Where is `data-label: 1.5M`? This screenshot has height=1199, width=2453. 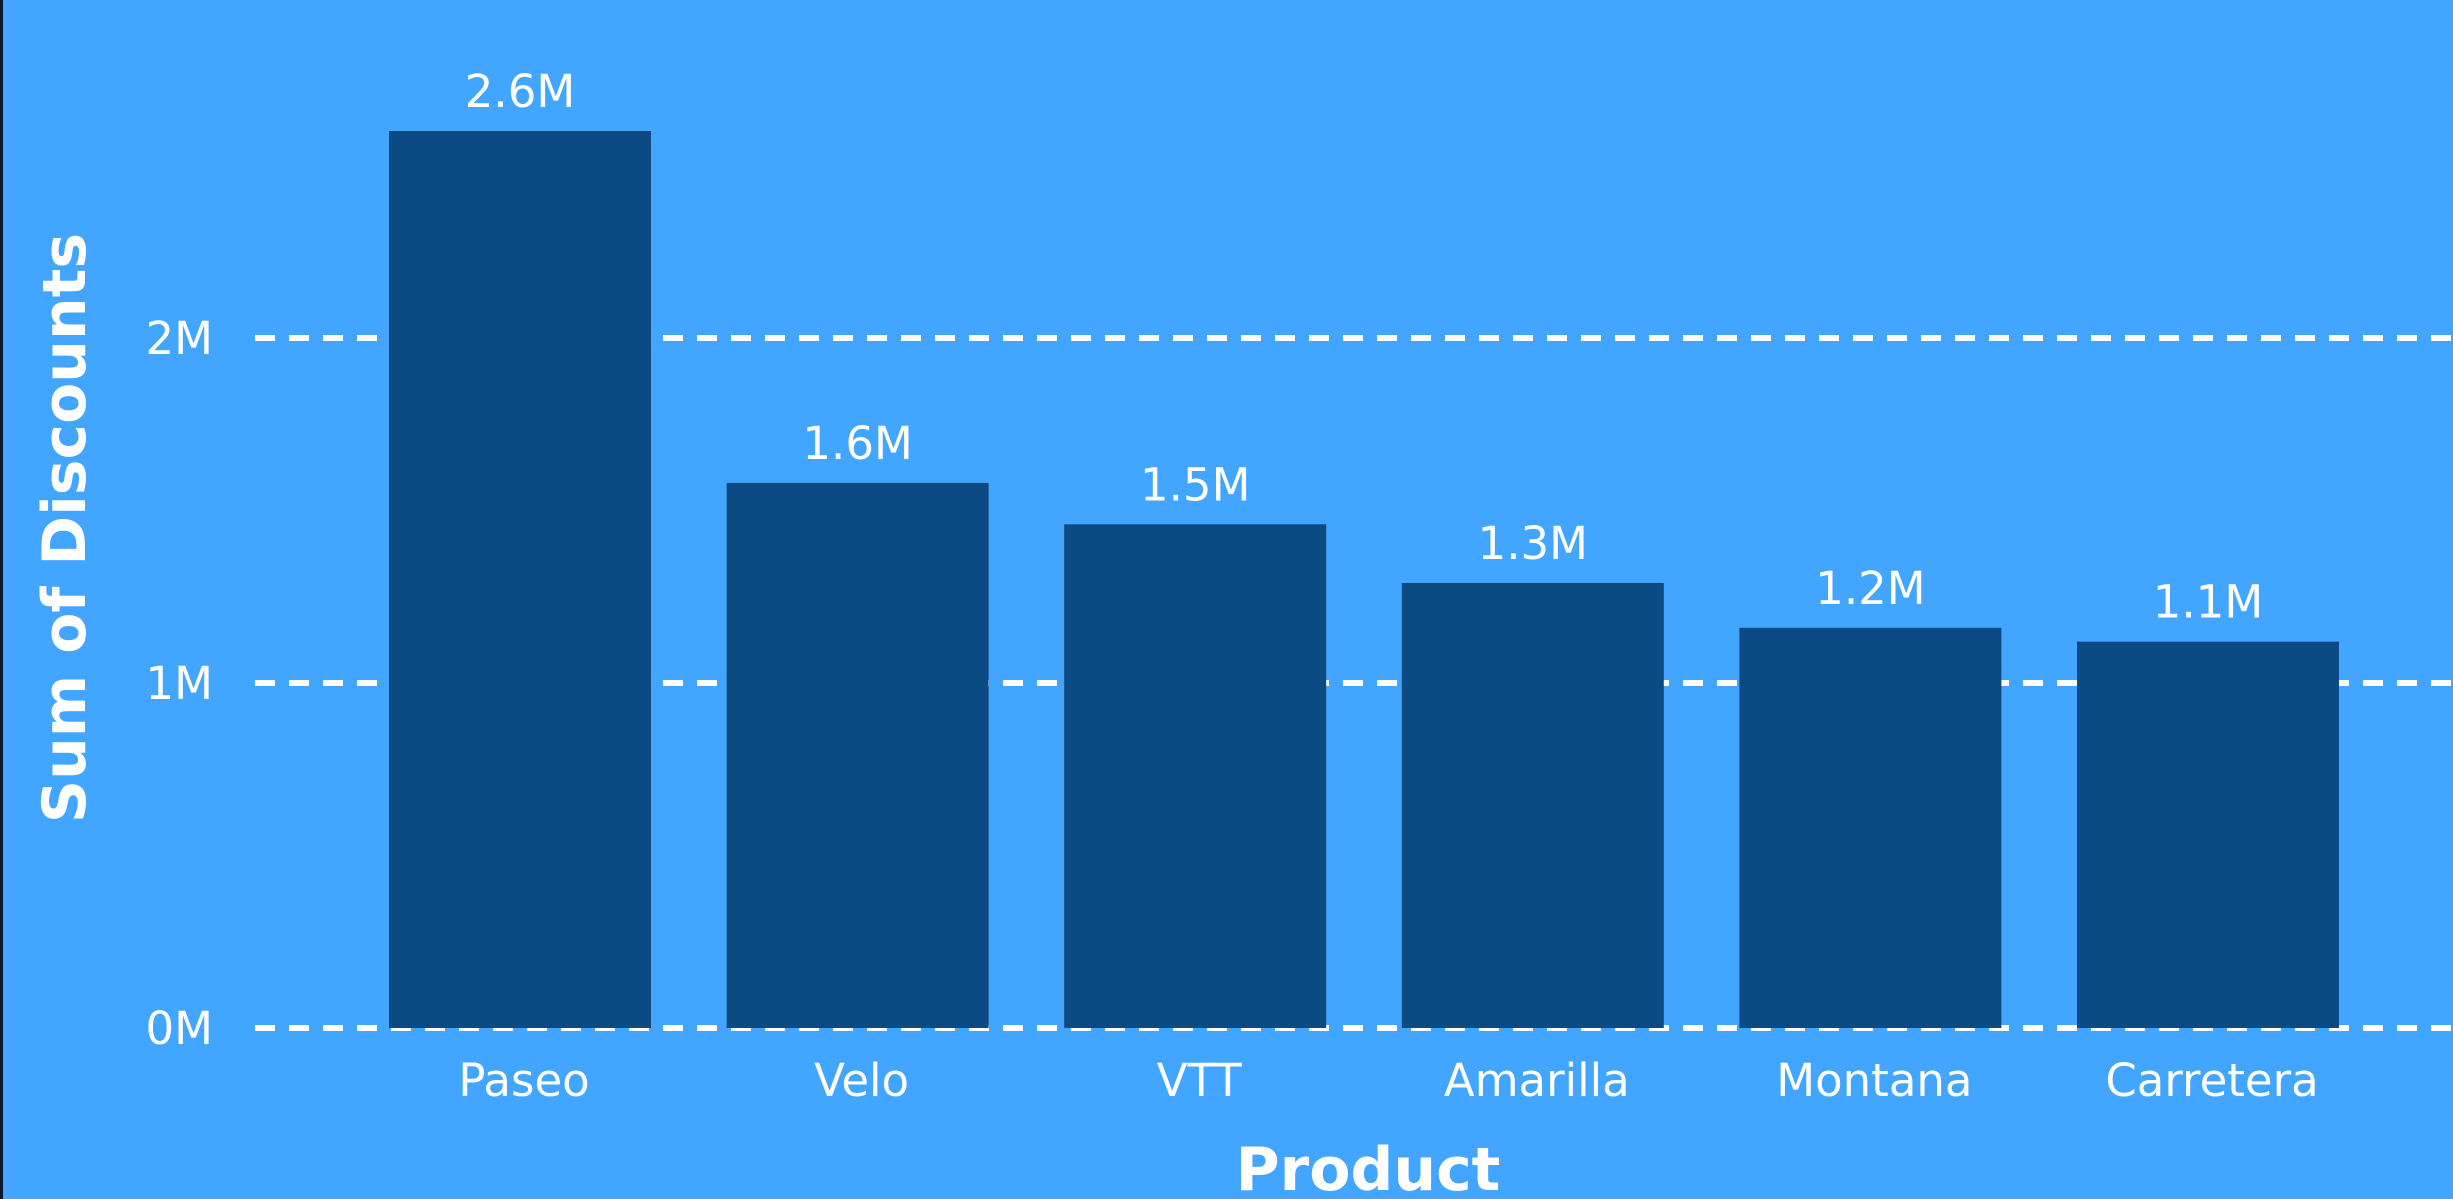 data-label: 1.5M is located at coordinates (1195, 484).